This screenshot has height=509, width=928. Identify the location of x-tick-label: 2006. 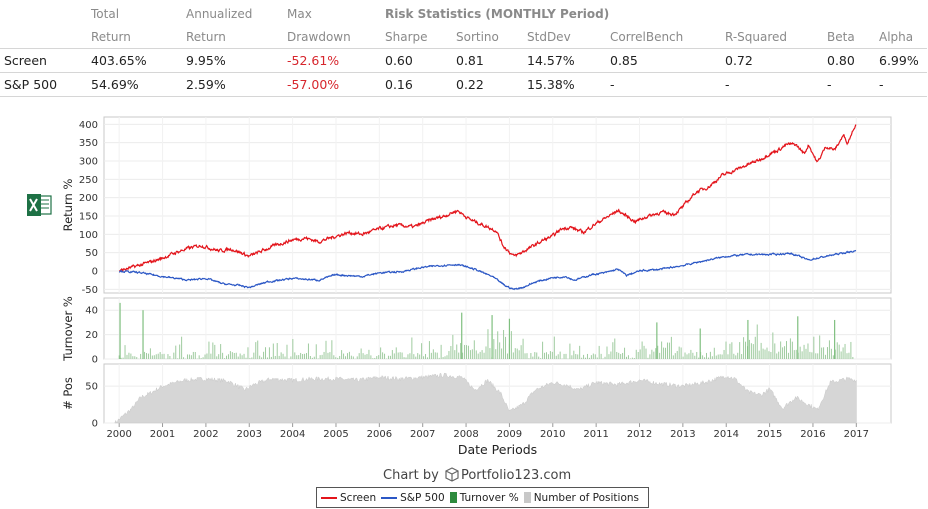
(379, 434).